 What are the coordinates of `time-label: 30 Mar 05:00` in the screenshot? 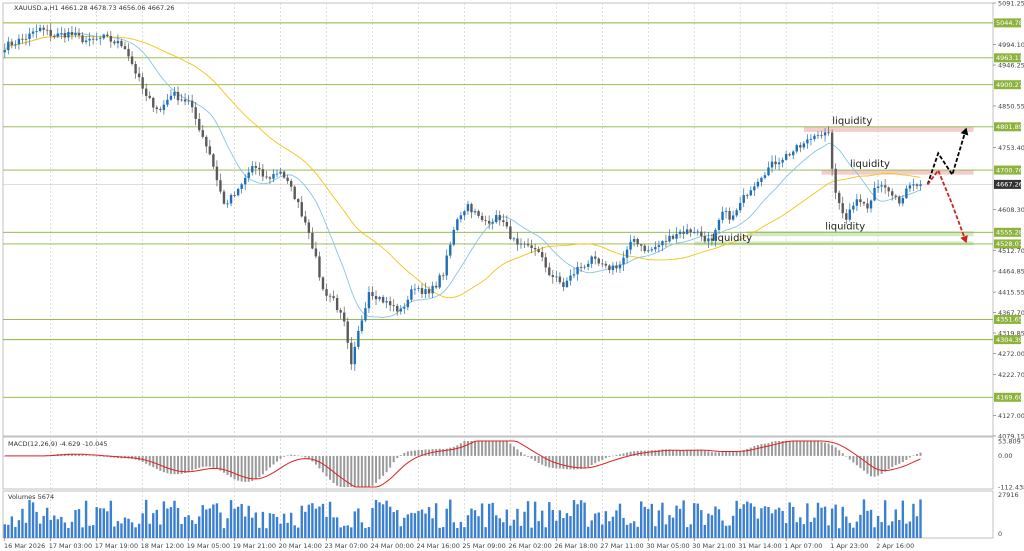 It's located at (667, 546).